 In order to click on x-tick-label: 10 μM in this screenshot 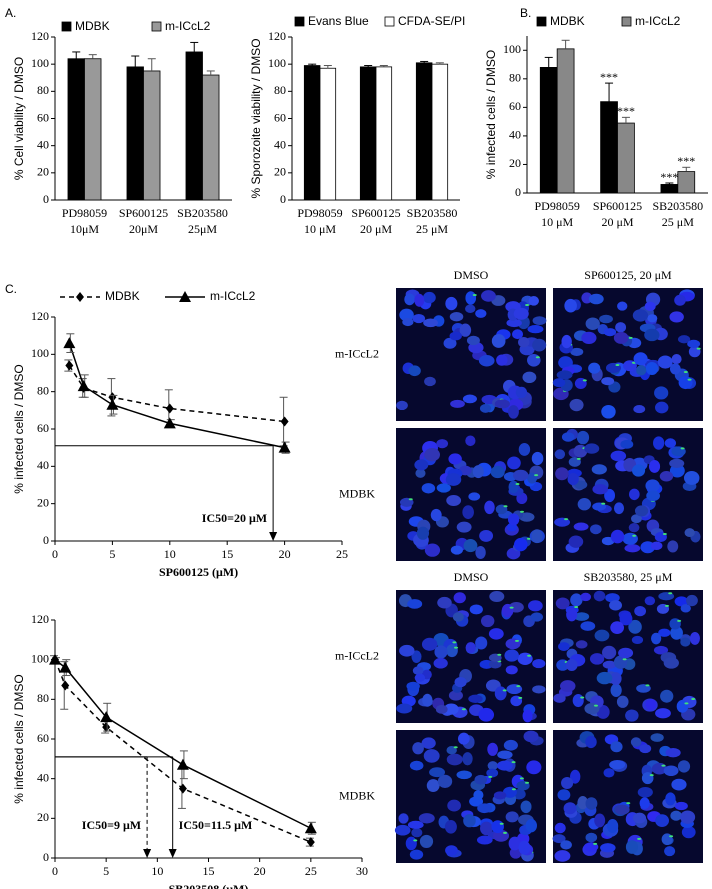, I will do `click(320, 229)`.